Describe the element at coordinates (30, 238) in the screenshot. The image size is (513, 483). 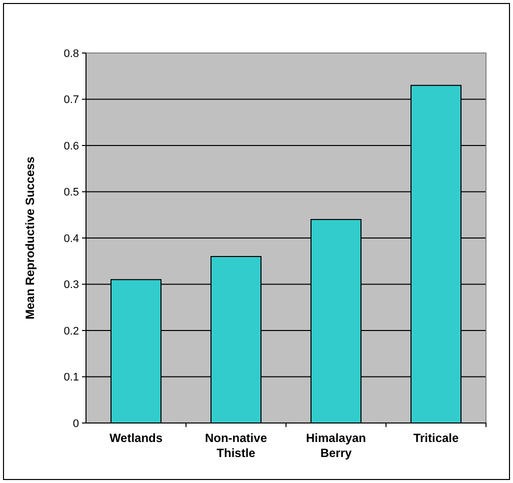
I see `y-axis-title: Mean Reproductive Success` at that location.